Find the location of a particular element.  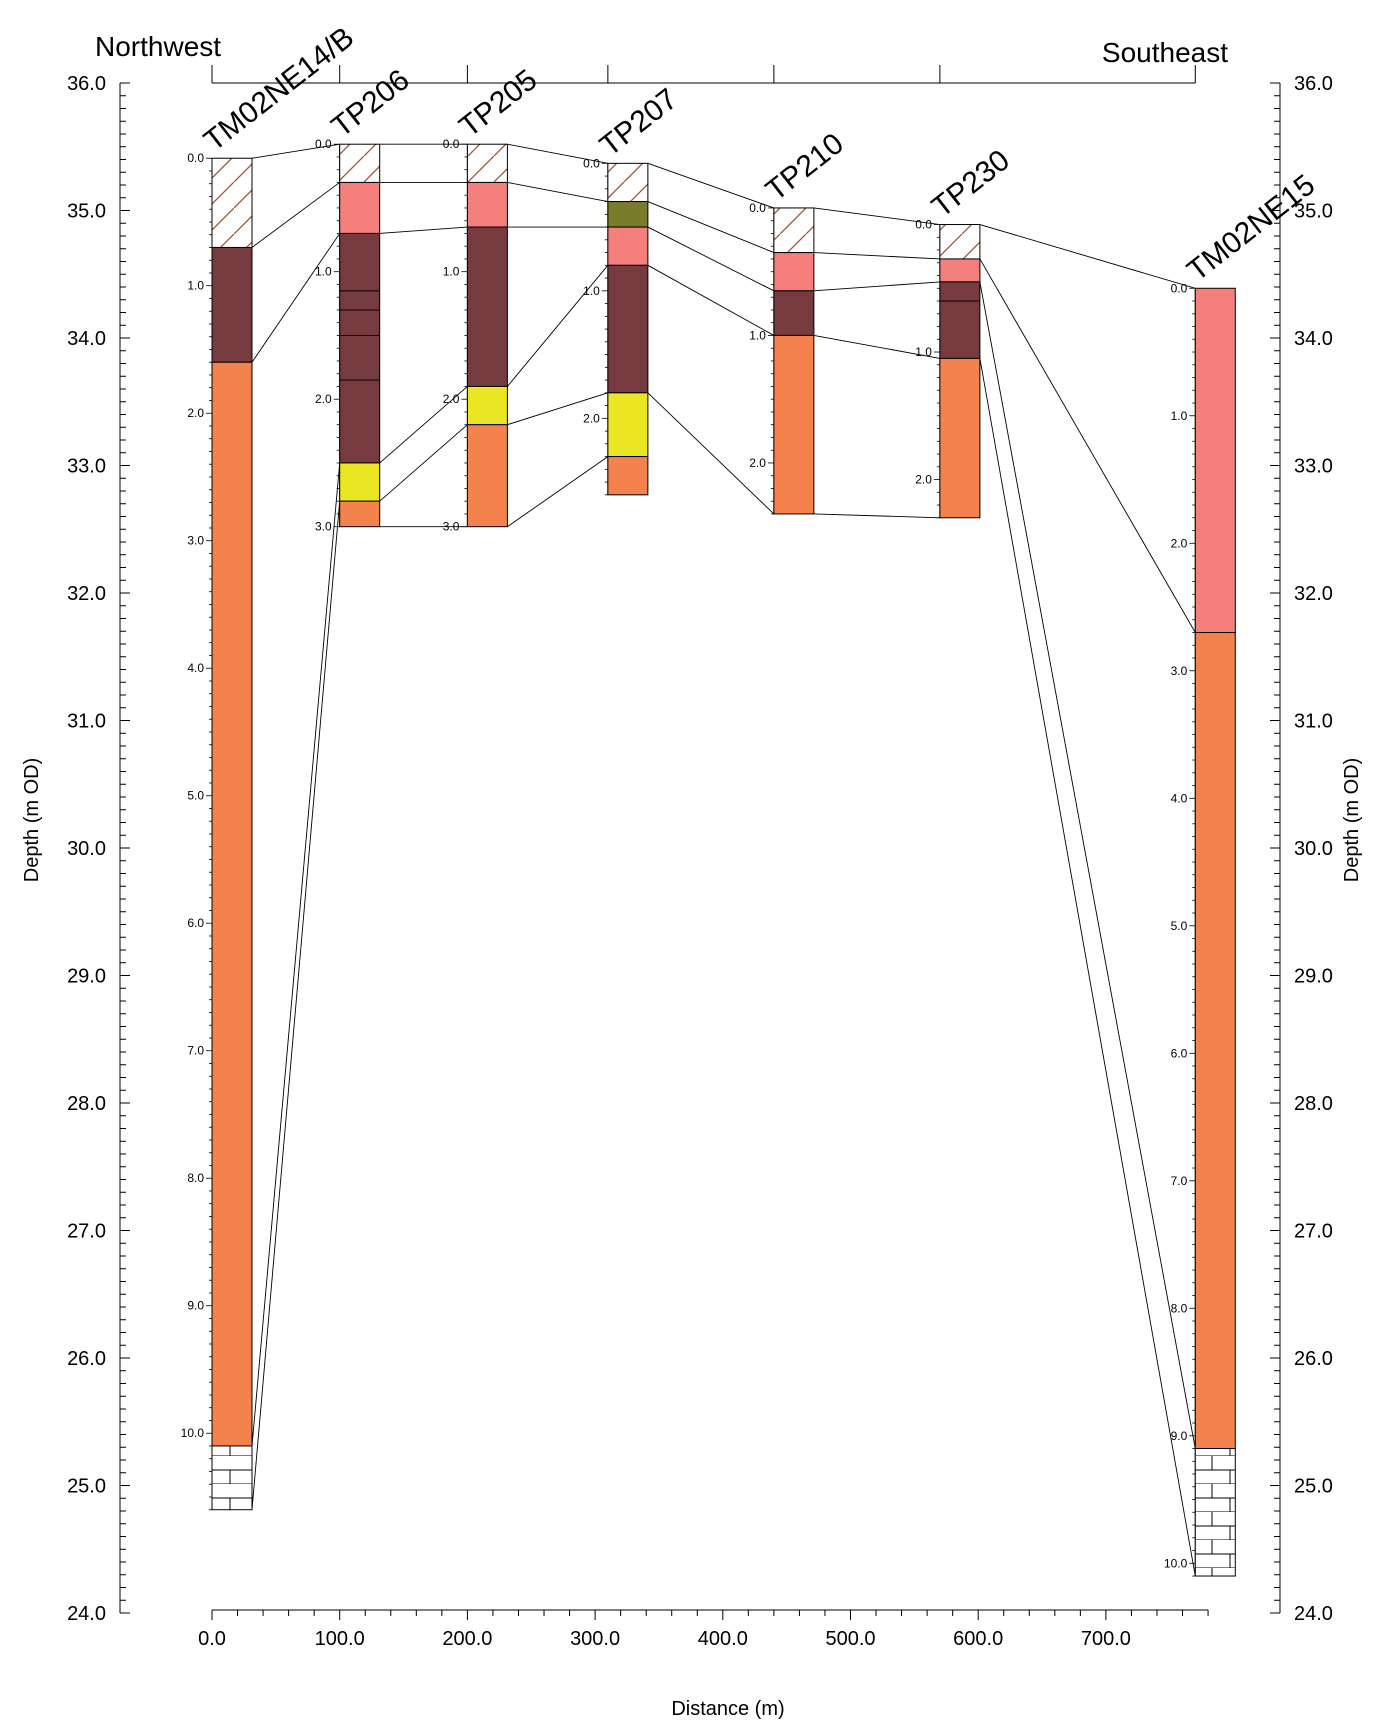

y-tick-label-left: 24.0 is located at coordinates (86, 1614).